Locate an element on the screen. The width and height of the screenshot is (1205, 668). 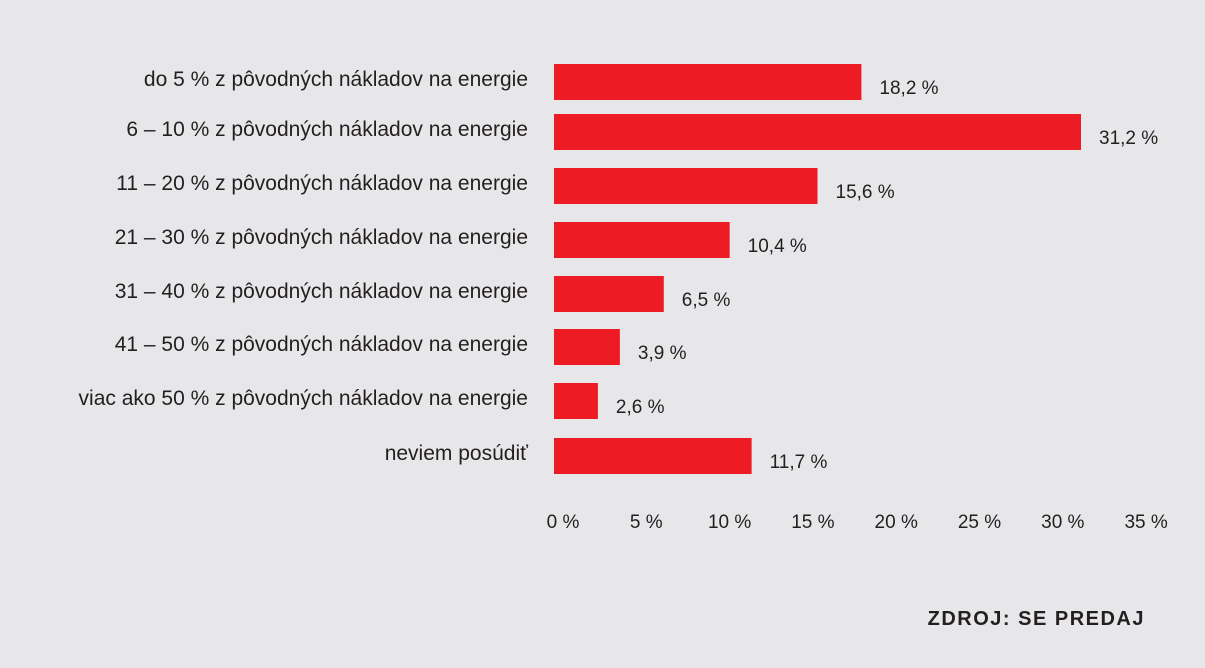
x-tick-label: 5 % is located at coordinates (646, 522).